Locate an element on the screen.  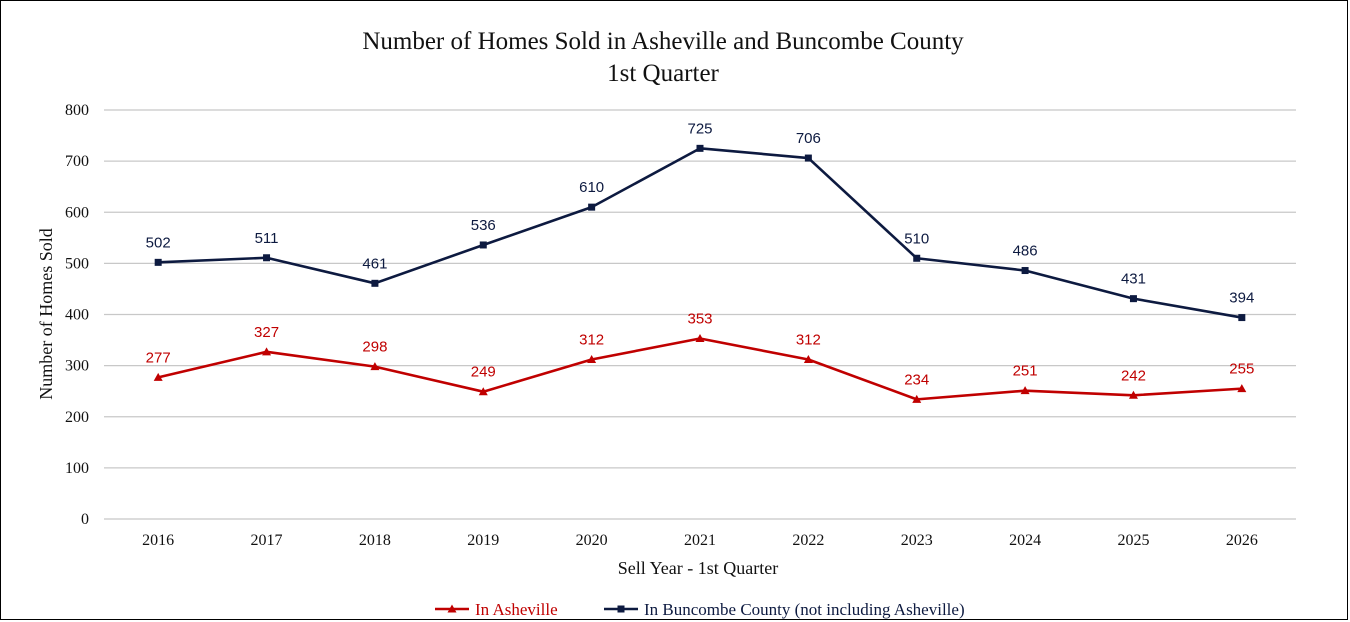
data-label: 394 is located at coordinates (1241, 298).